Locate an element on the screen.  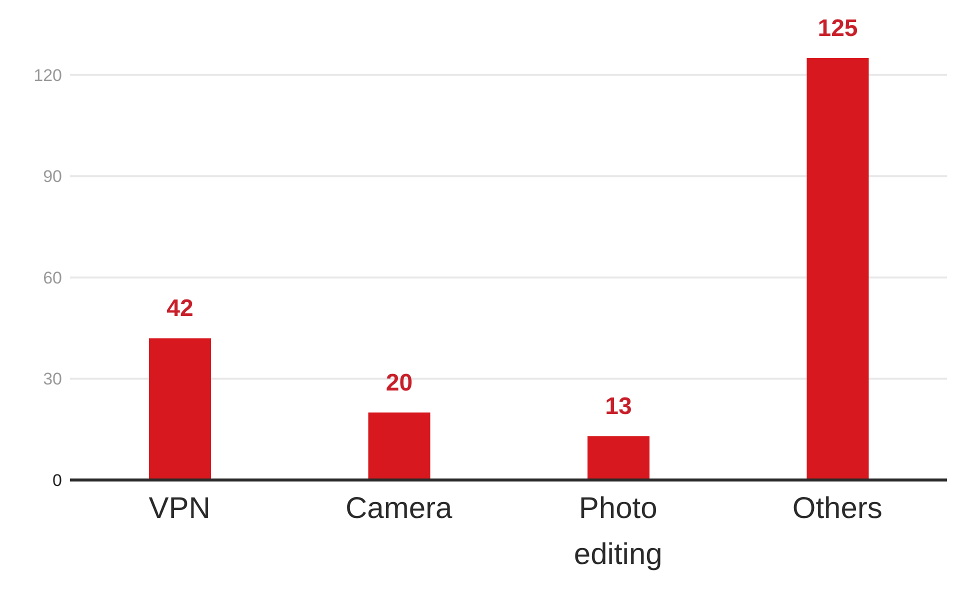
y-tick-label: 0 is located at coordinates (57, 480).